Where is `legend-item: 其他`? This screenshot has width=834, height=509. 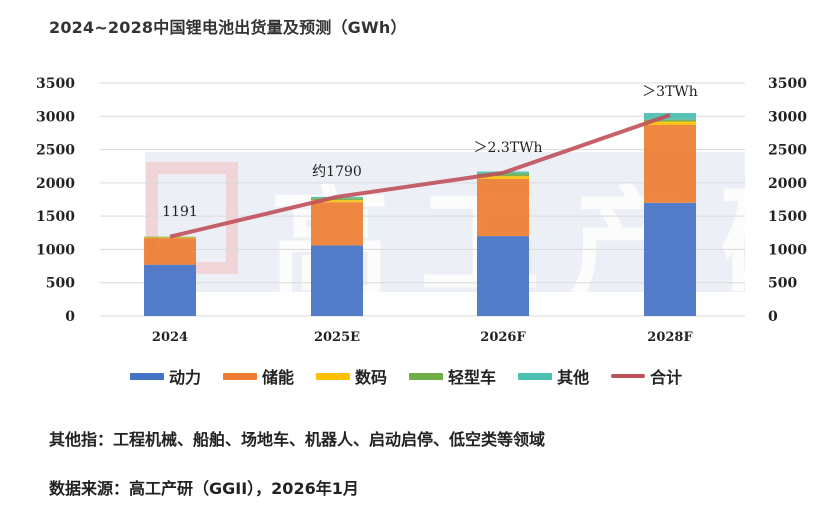
legend-item: 其他 is located at coordinates (553, 376).